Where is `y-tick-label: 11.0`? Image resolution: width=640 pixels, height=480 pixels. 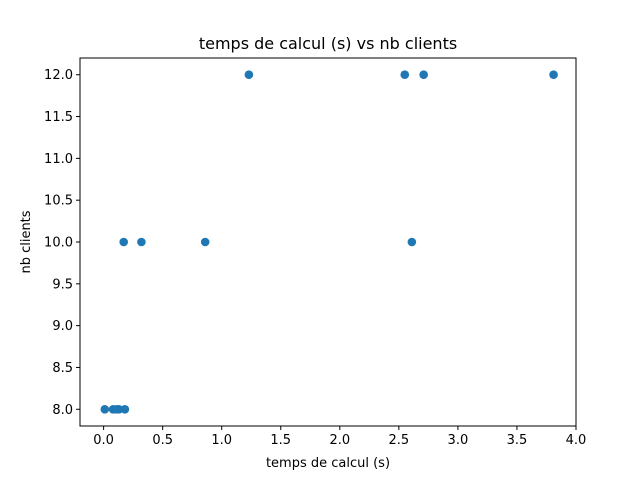 y-tick-label: 11.0 is located at coordinates (58, 159).